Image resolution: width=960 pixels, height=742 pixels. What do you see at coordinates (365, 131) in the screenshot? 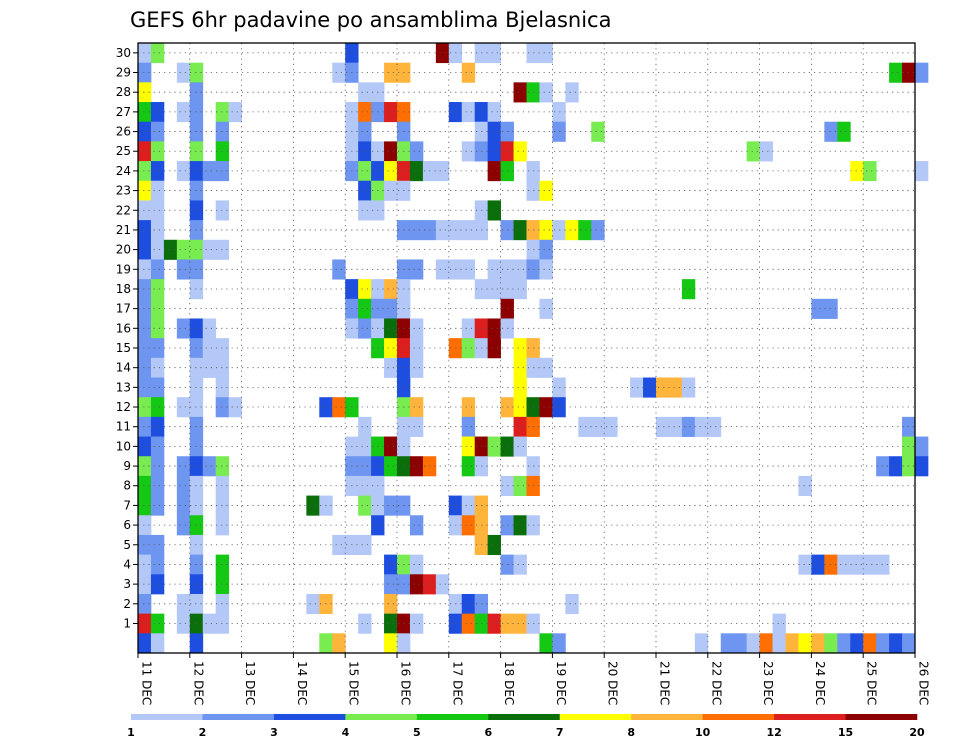
I see `cell-m26-t17` at bounding box center [365, 131].